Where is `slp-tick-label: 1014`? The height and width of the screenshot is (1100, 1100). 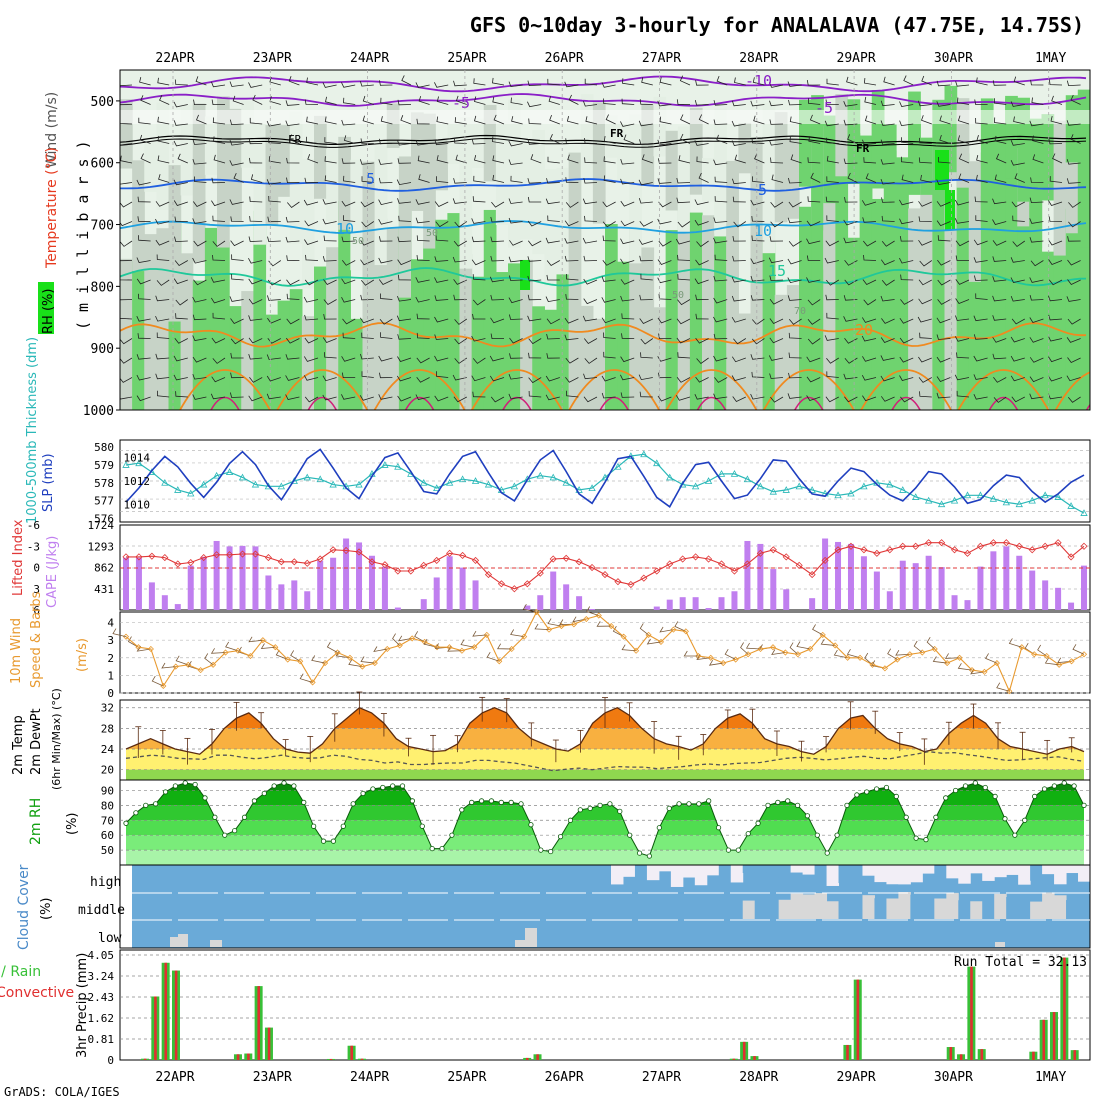 slp-tick-label: 1014 is located at coordinates (137, 458).